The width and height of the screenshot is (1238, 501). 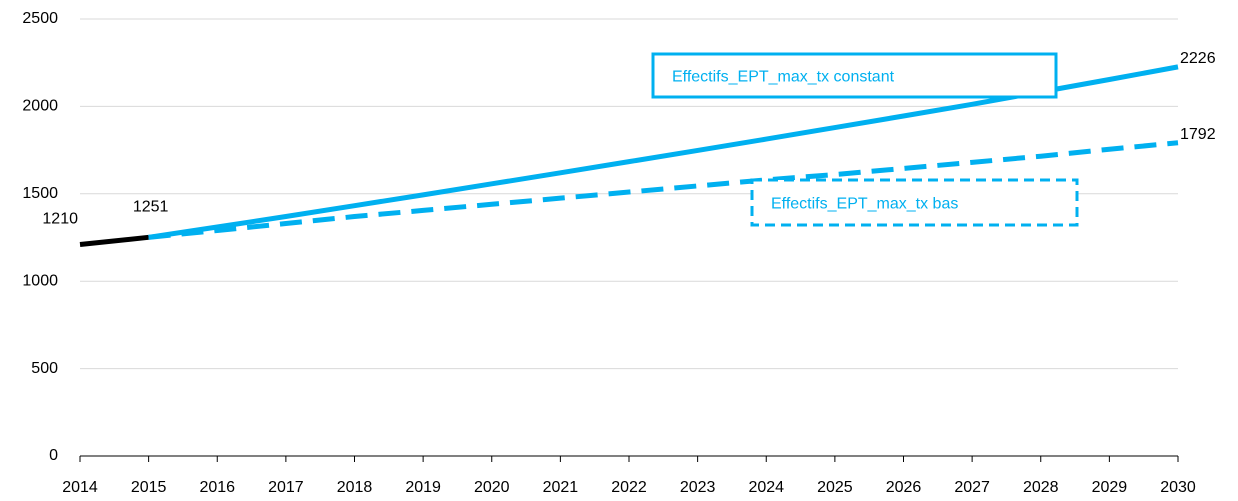 What do you see at coordinates (53, 455) in the screenshot?
I see `y-tick-label: 0` at bounding box center [53, 455].